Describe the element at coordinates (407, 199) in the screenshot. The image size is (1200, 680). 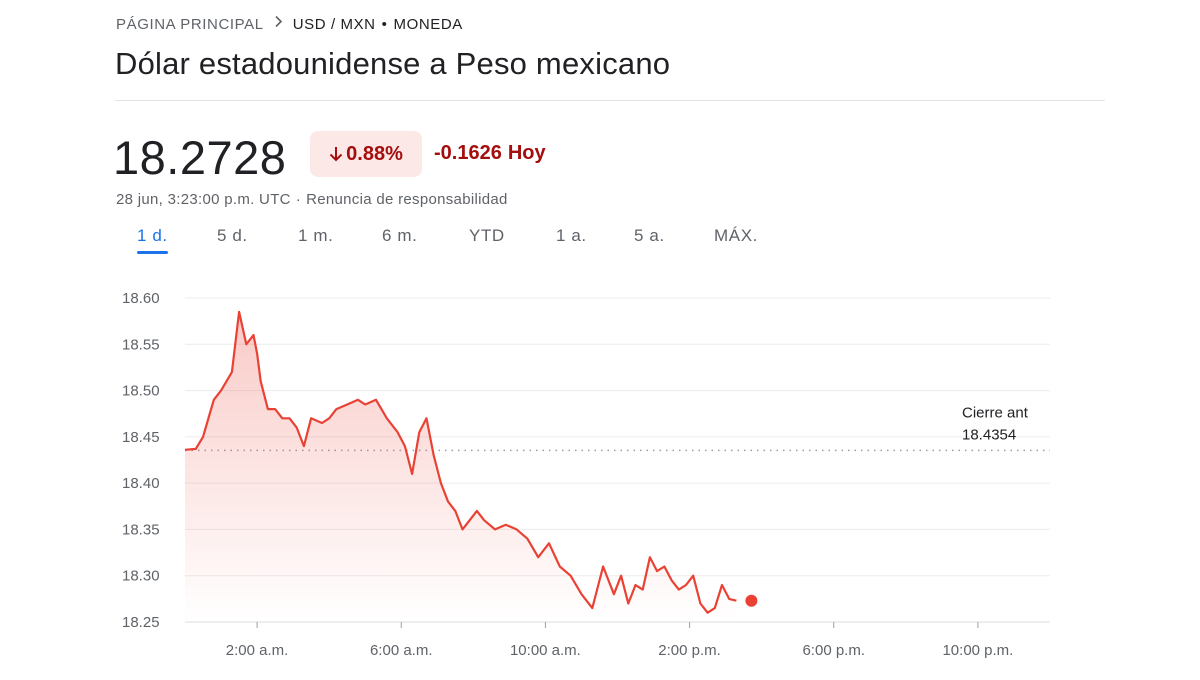
I see `disclaimer-link: Renuncia de responsabilidad` at that location.